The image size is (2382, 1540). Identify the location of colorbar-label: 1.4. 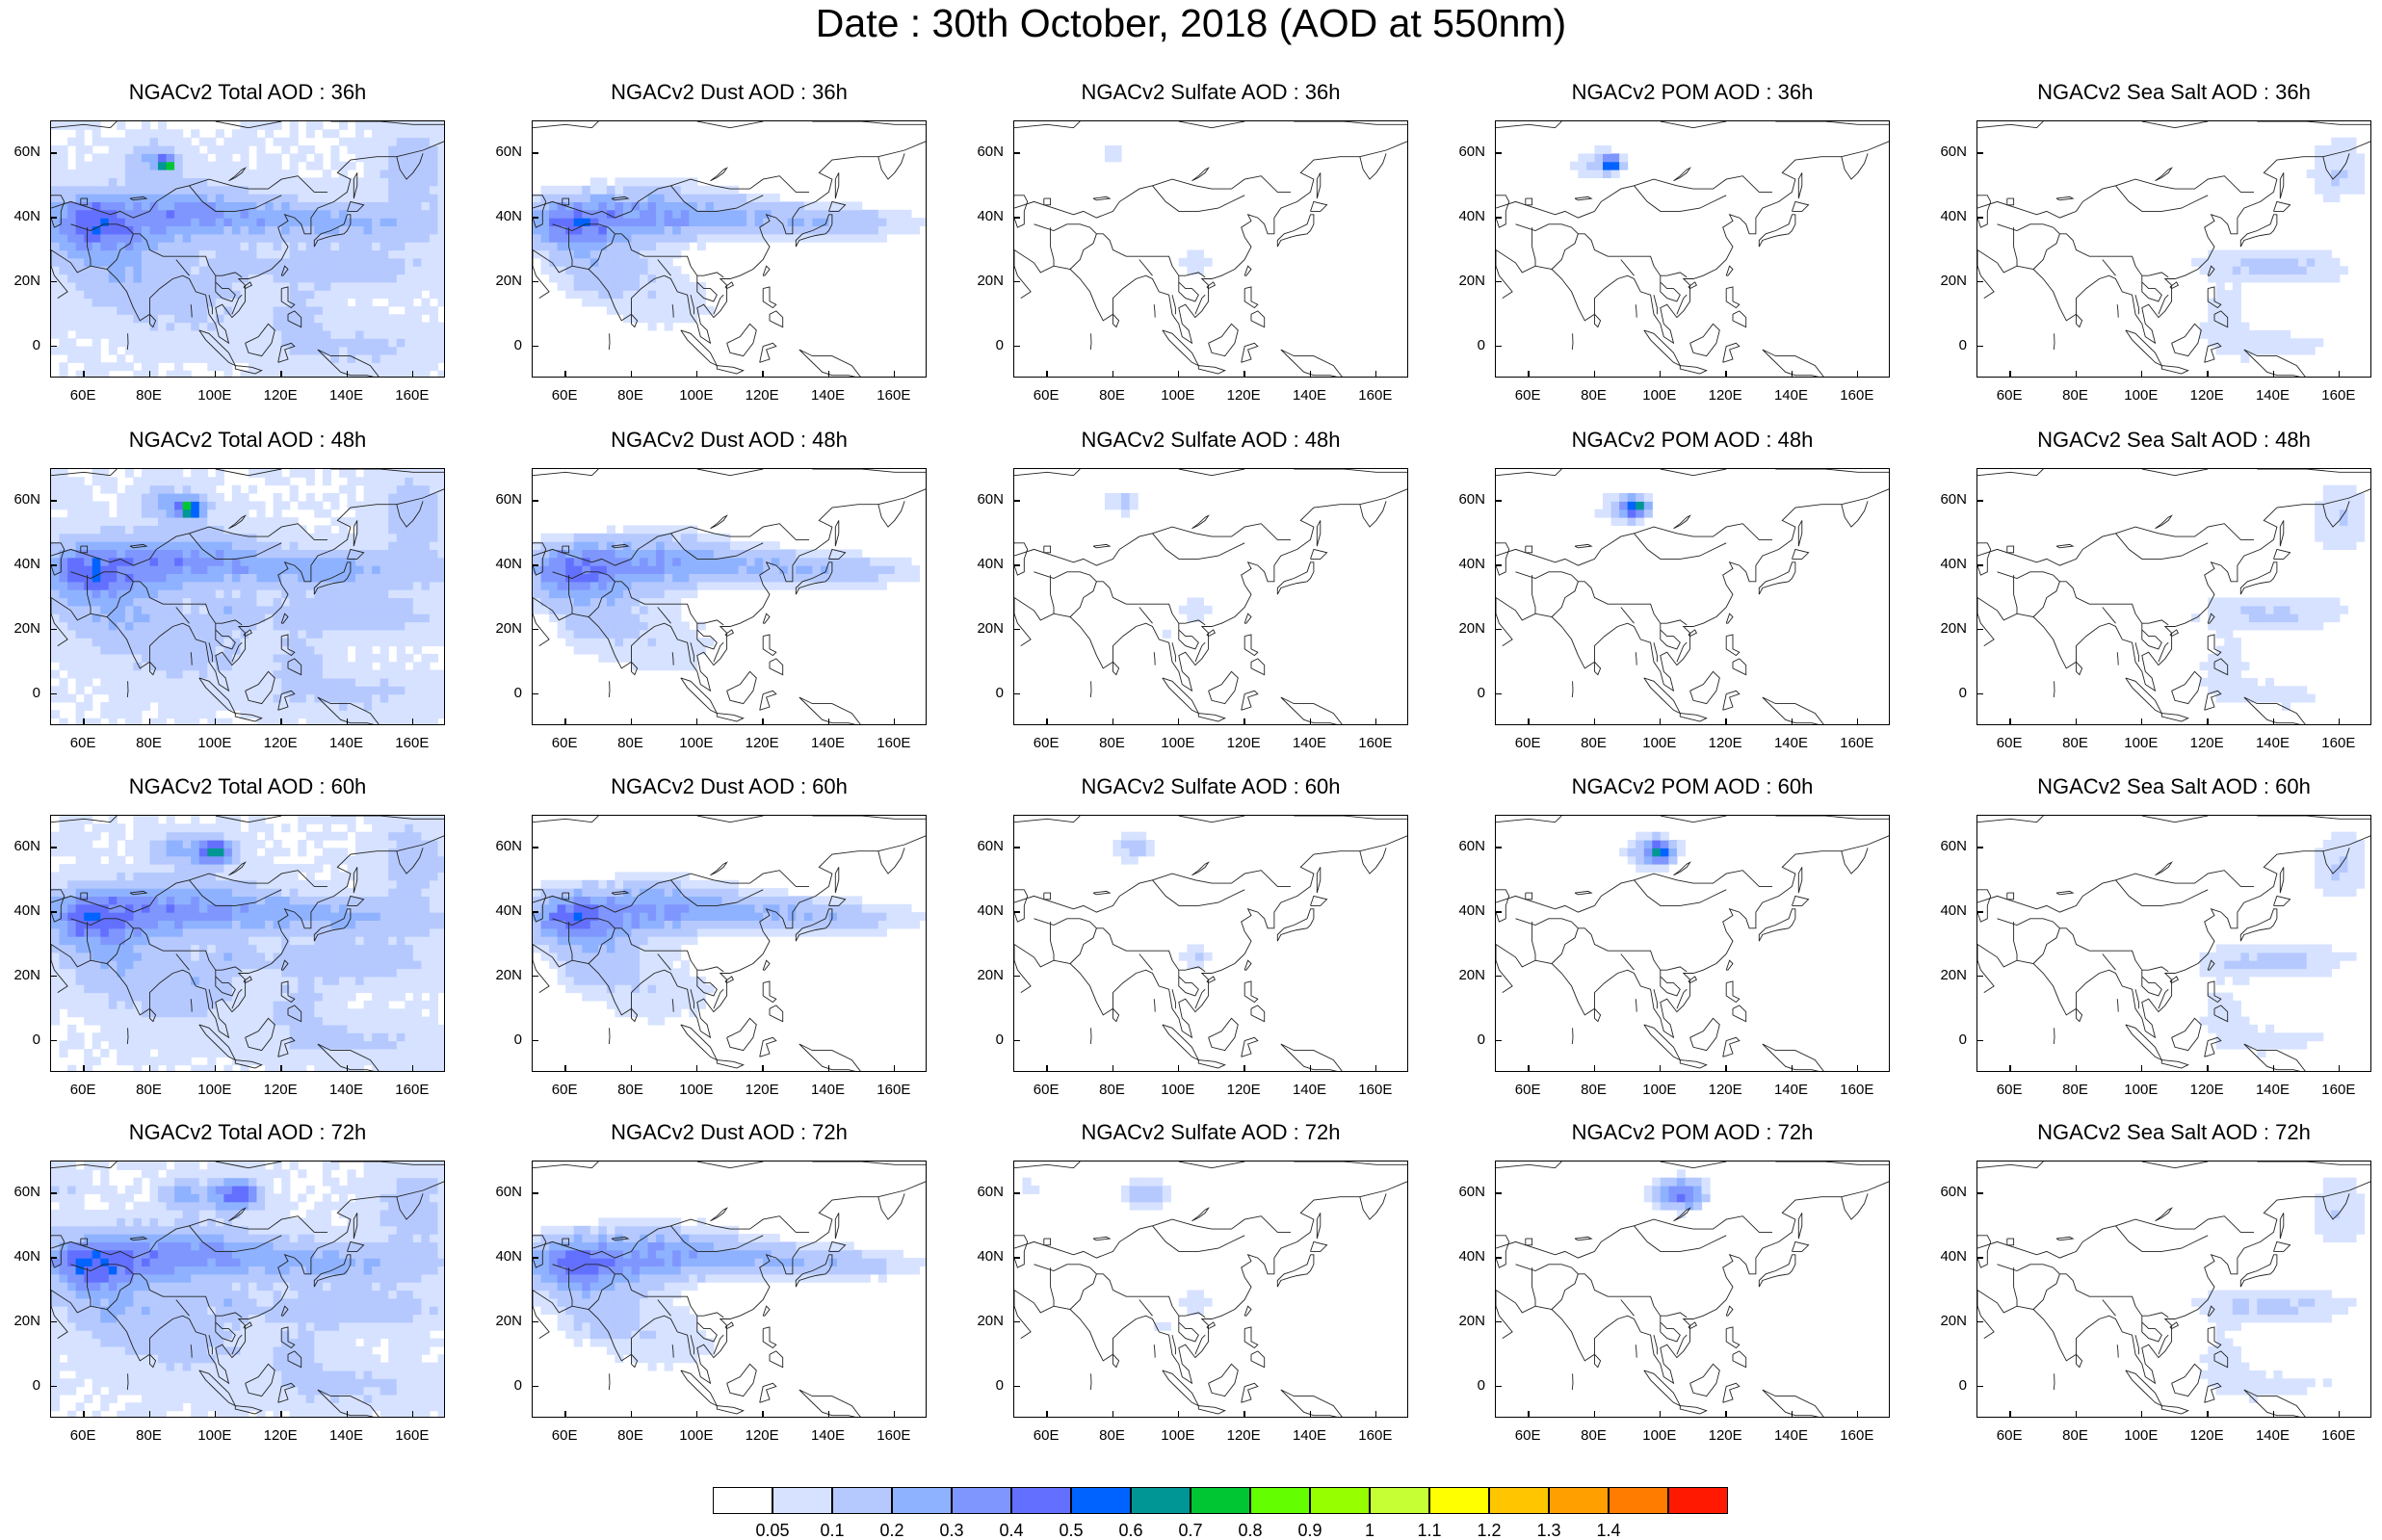
(1608, 1530).